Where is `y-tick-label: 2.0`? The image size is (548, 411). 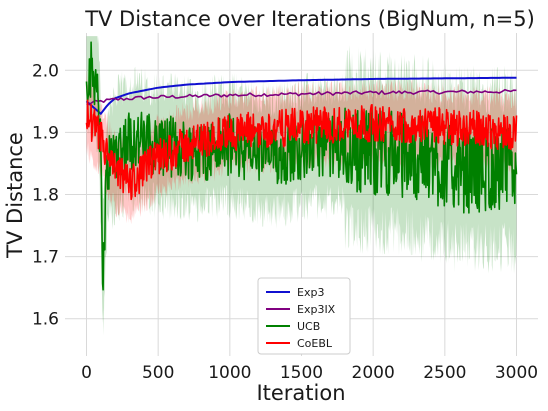 y-tick-label: 2.0 is located at coordinates (45, 71).